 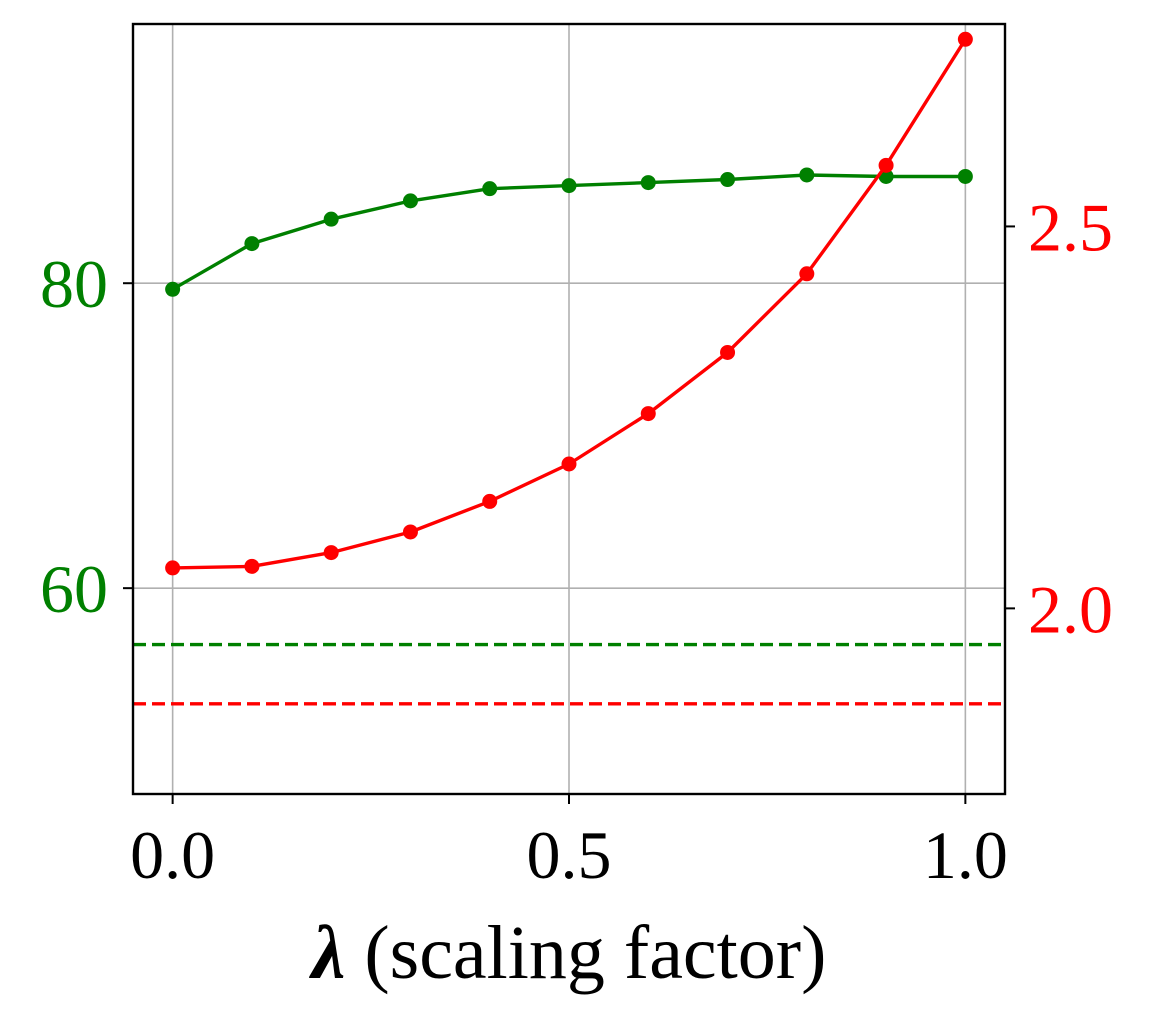 What do you see at coordinates (172, 855) in the screenshot?
I see `x-tick-label: 0.0` at bounding box center [172, 855].